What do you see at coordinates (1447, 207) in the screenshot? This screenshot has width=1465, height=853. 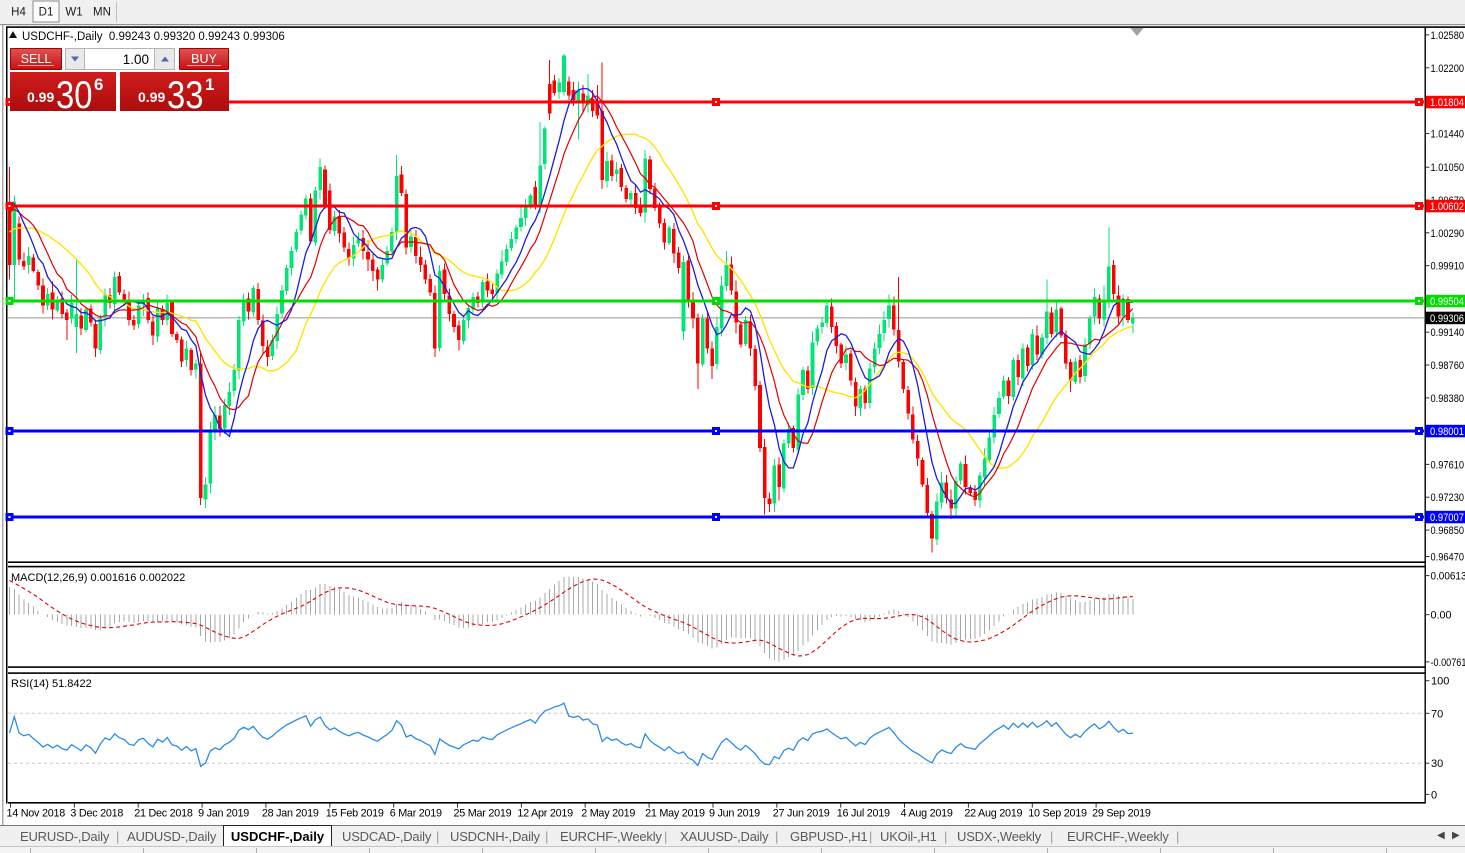 I see `svg-text: 1.00602` at bounding box center [1447, 207].